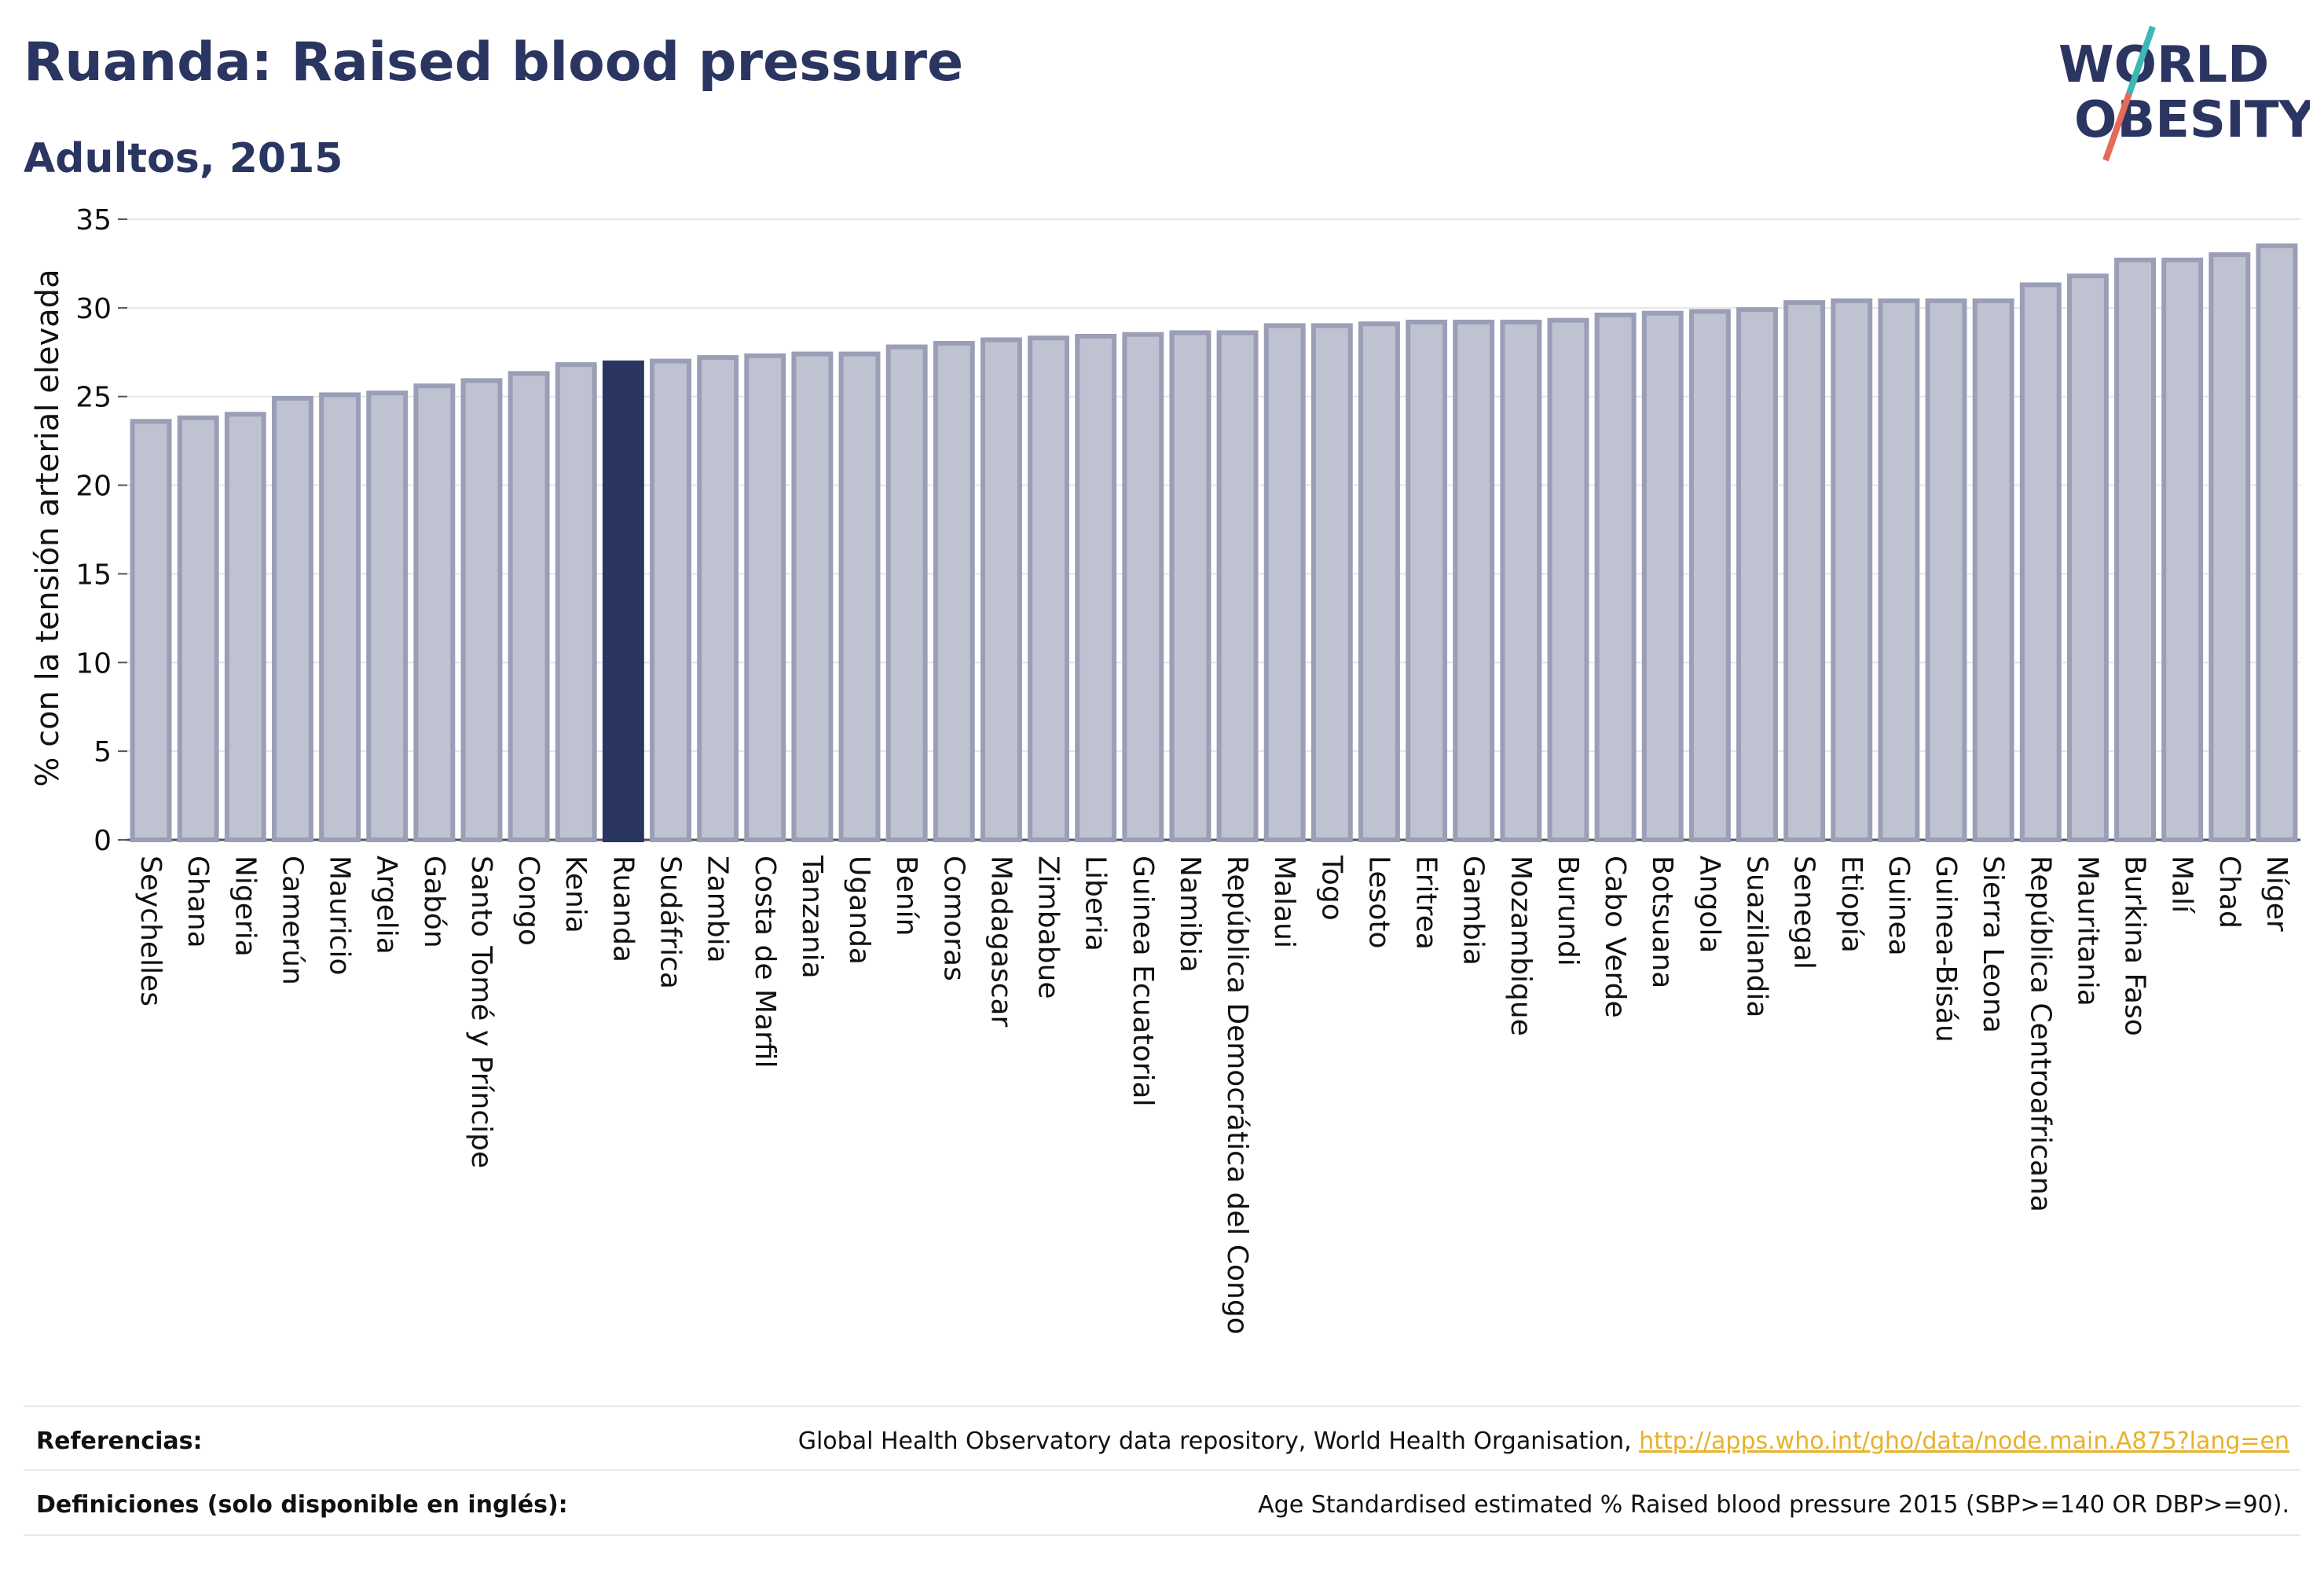  Describe the element at coordinates (1568, 579) in the screenshot. I see `bar-burundi` at that location.